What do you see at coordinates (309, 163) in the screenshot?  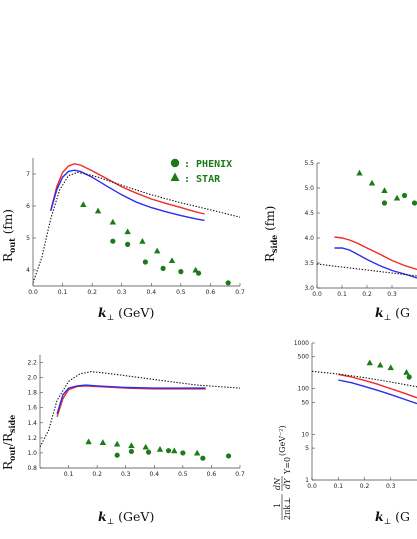 I see `y-tick-label: 5.5` at bounding box center [309, 163].